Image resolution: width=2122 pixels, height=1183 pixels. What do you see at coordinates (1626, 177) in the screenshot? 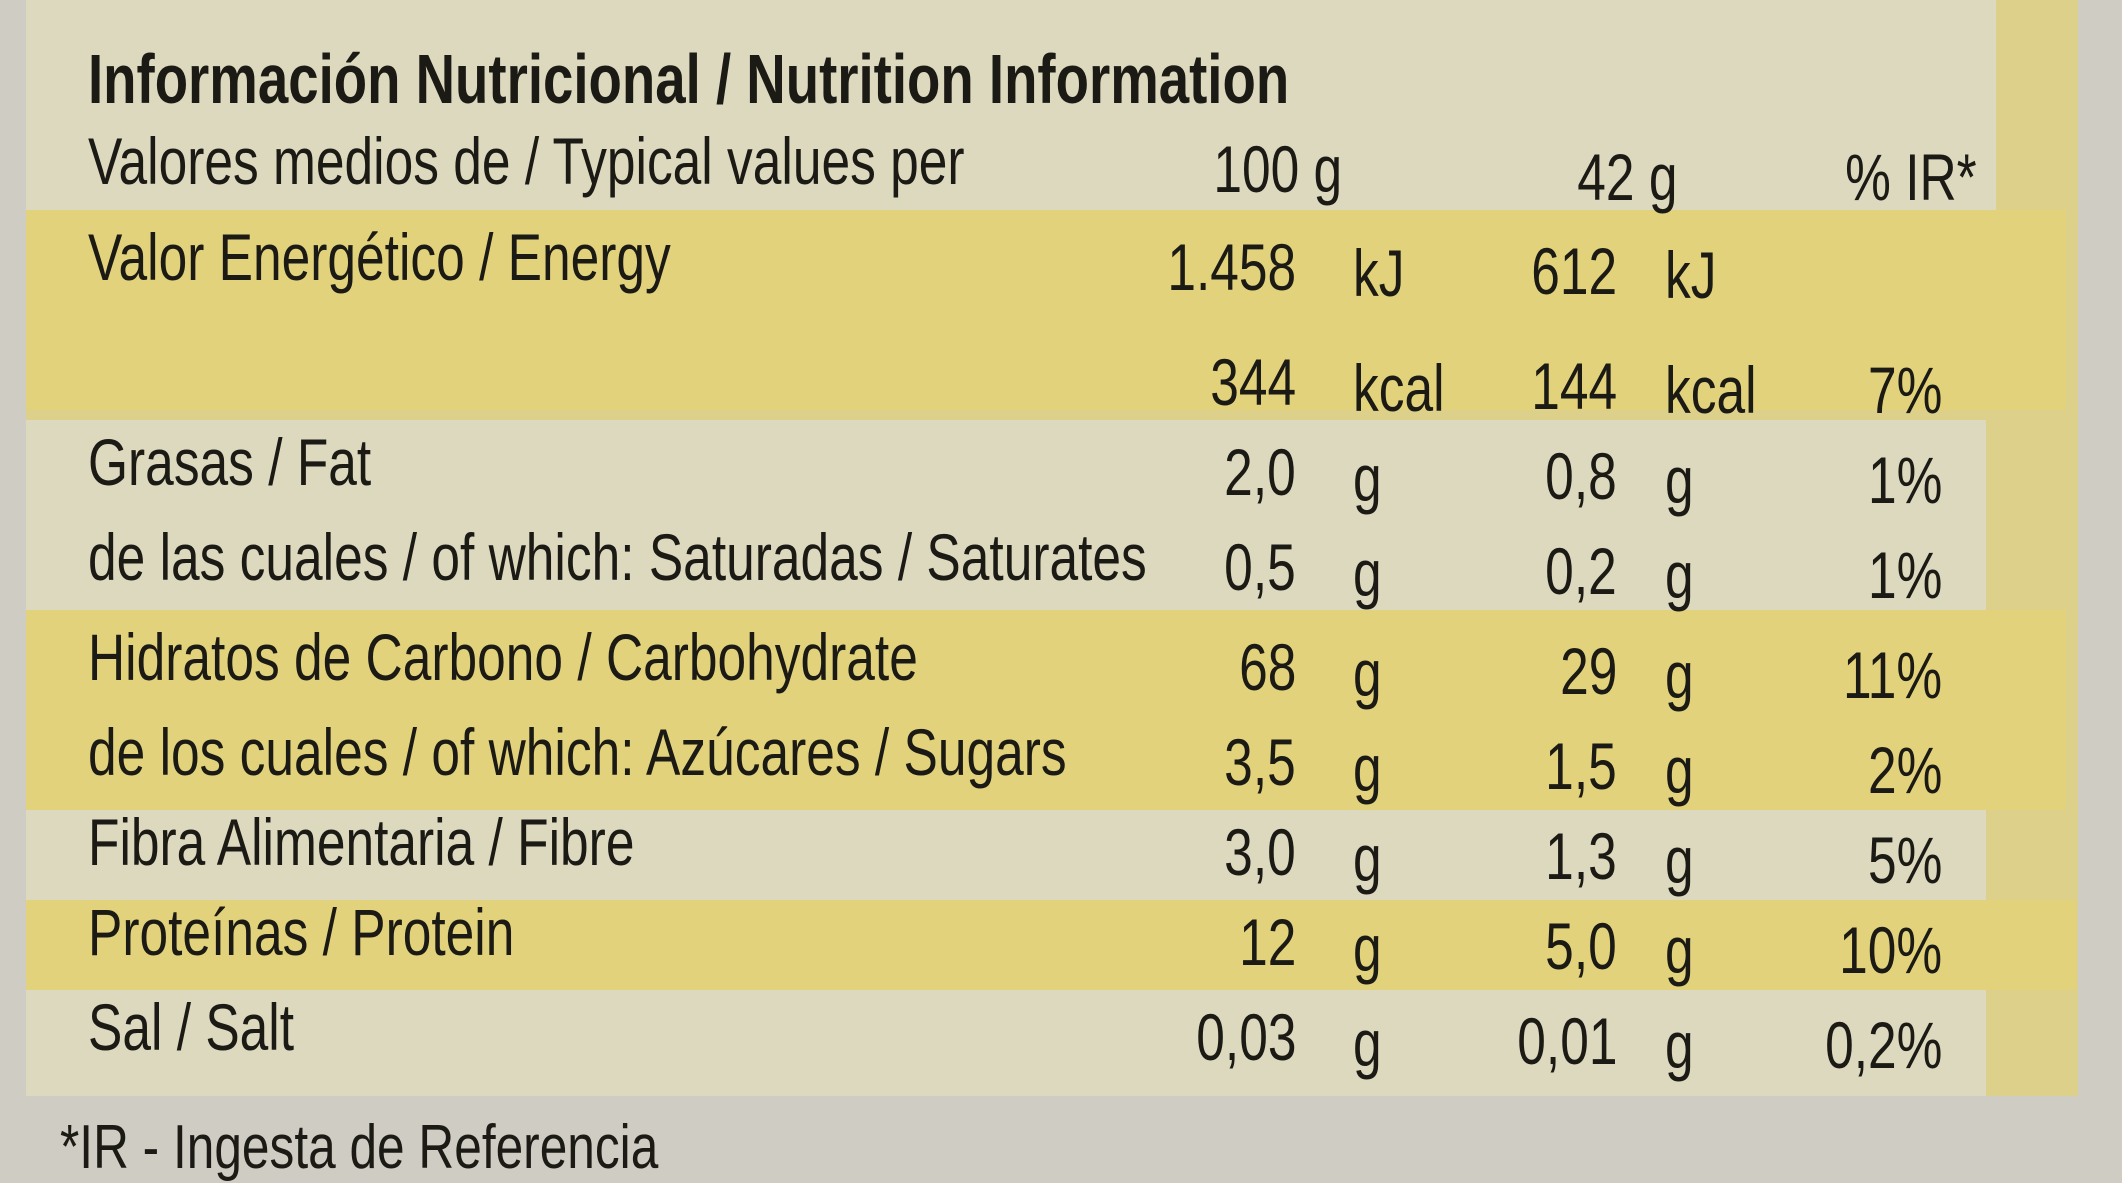
I see `header-42g: 42 g` at bounding box center [1626, 177].